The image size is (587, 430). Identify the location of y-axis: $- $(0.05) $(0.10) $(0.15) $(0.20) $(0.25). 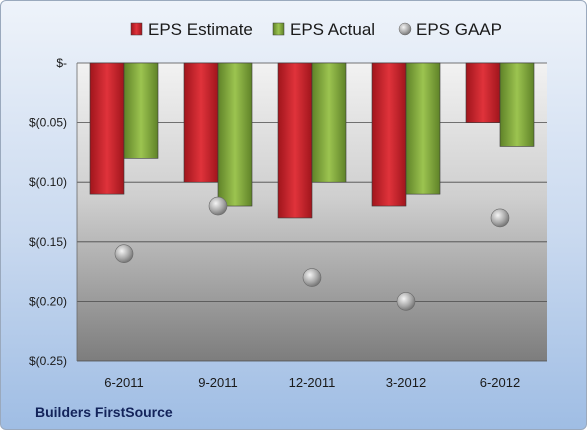
(53, 212).